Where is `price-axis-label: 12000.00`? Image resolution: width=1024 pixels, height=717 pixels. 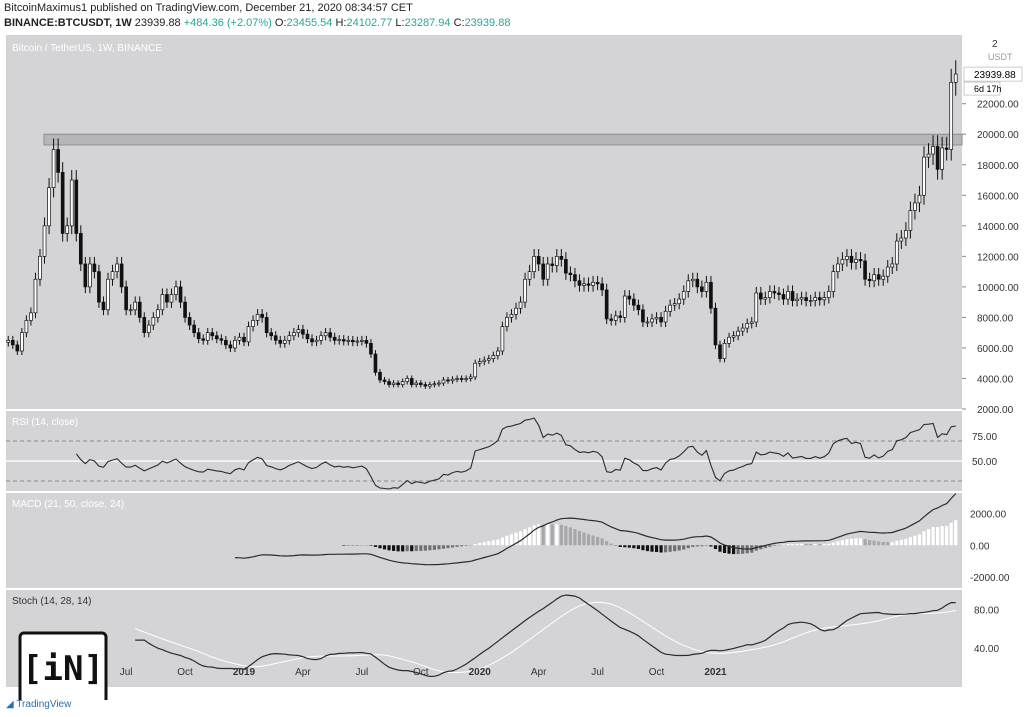 price-axis-label: 12000.00 is located at coordinates (998, 257).